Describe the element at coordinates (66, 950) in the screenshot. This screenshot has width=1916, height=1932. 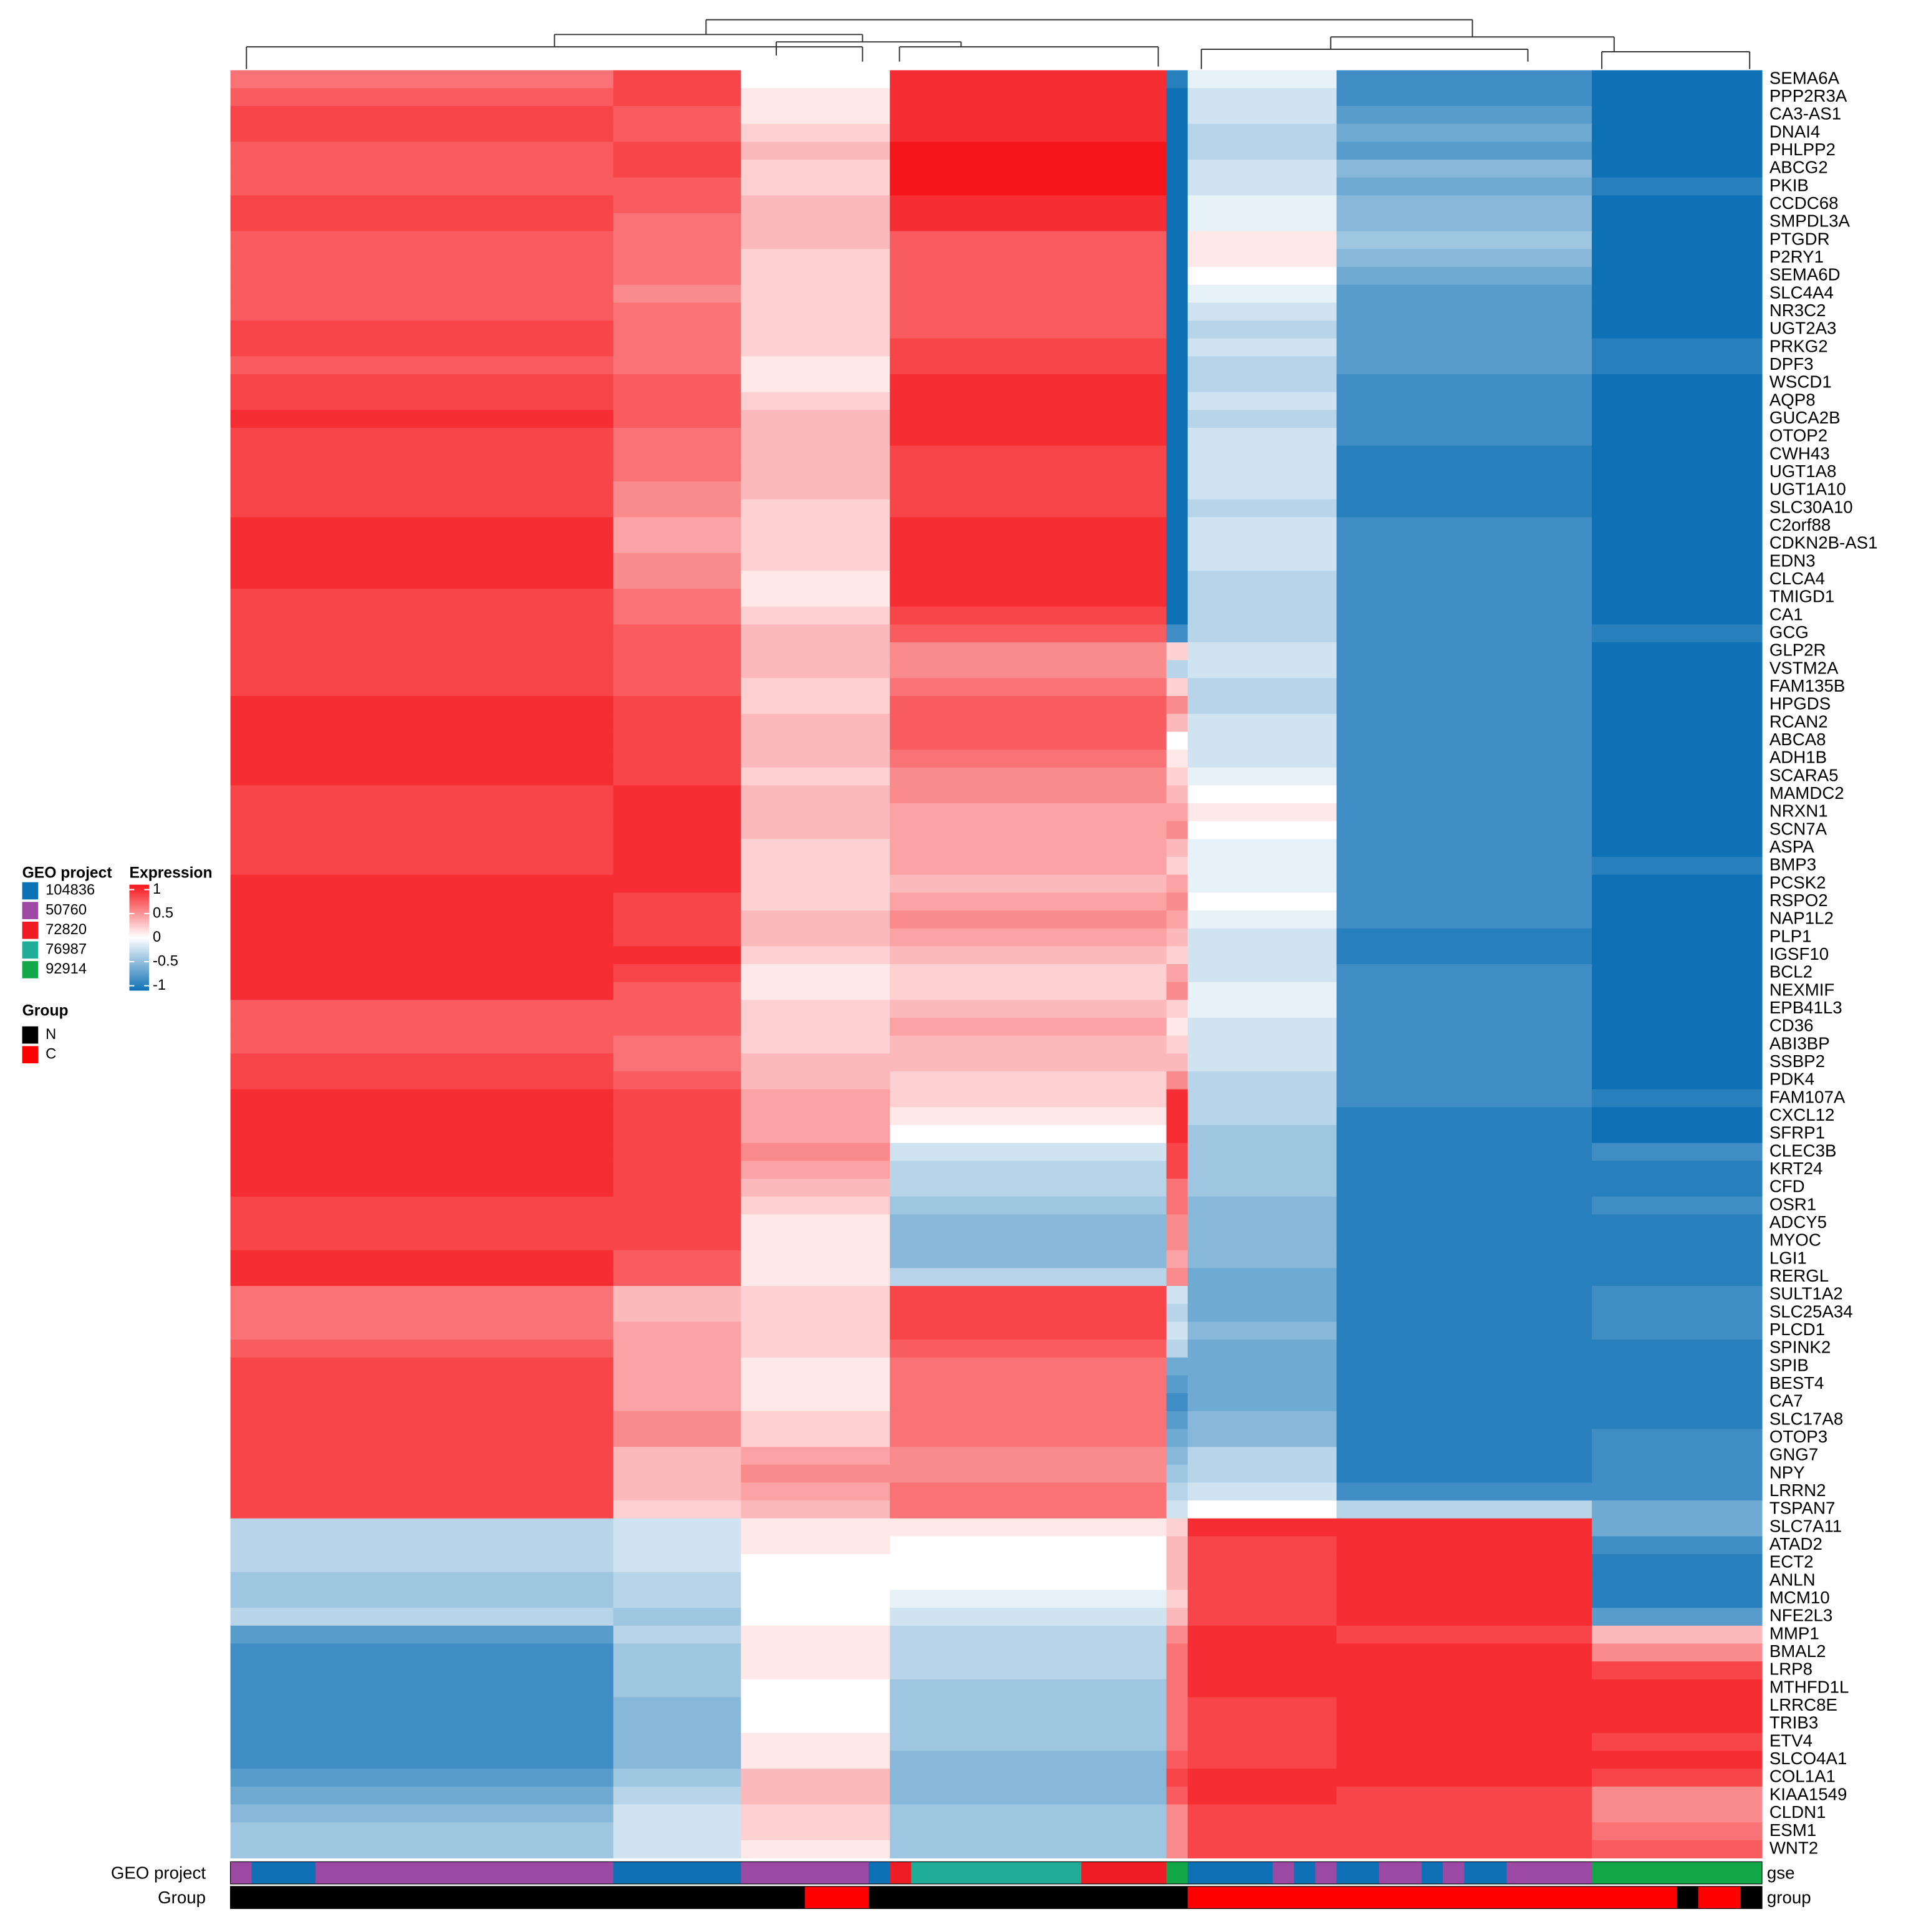
I see `legend-label: 76987` at that location.